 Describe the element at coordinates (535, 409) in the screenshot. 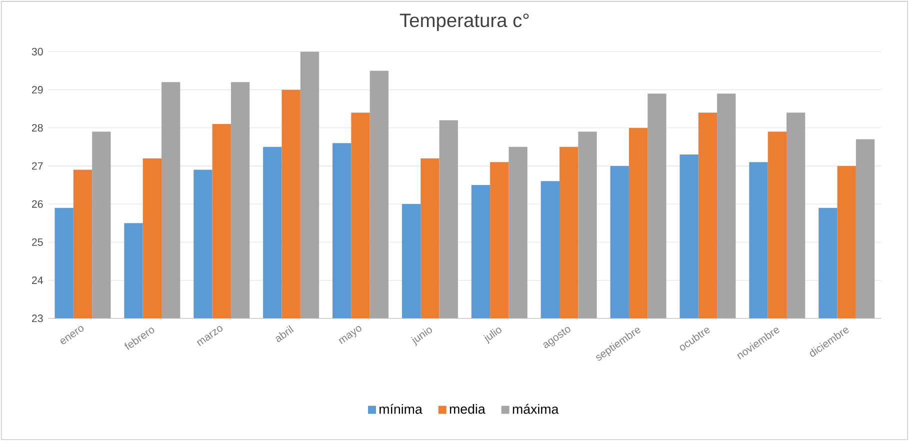

I see `legend-label: máxima` at that location.